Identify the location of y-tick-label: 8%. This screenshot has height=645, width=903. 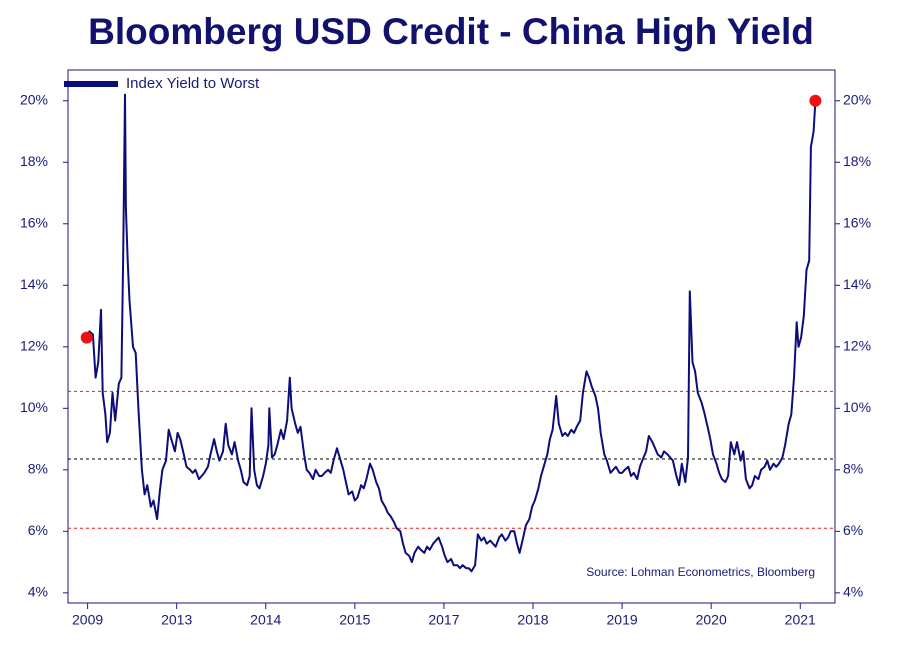
(38, 469).